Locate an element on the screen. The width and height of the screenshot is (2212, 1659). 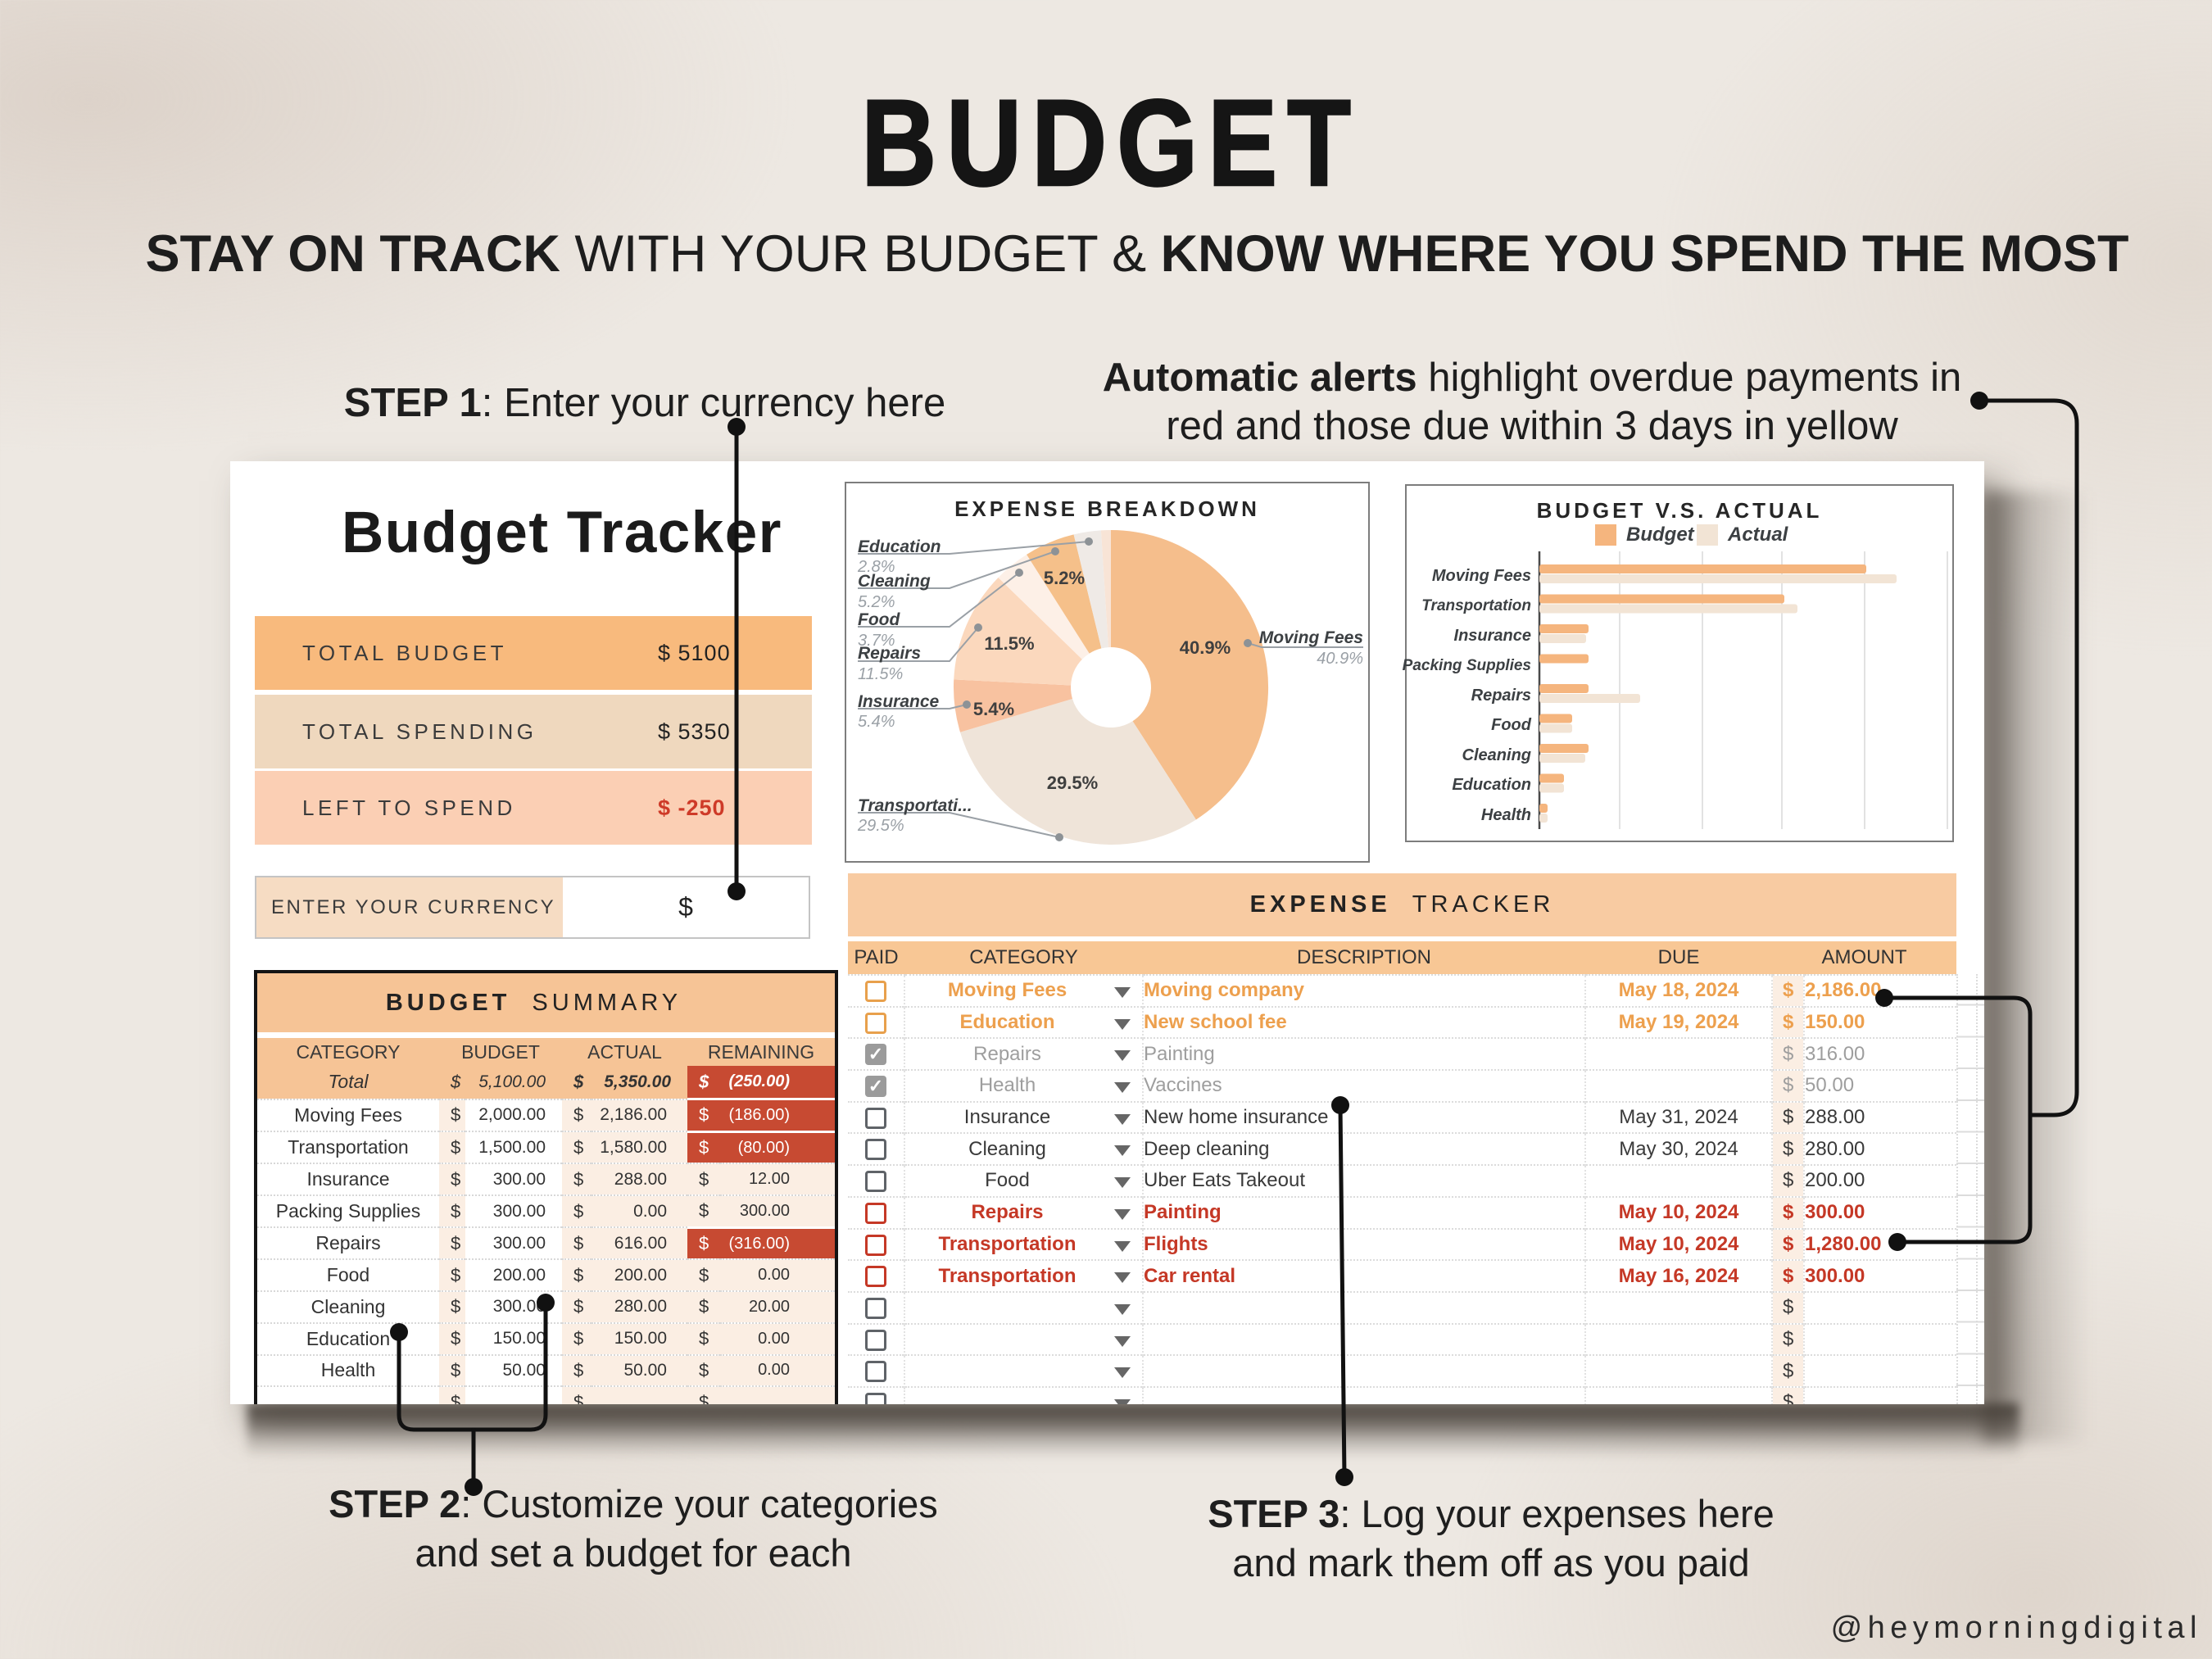
svg-text: Packing Supplies is located at coordinates (1467, 665).